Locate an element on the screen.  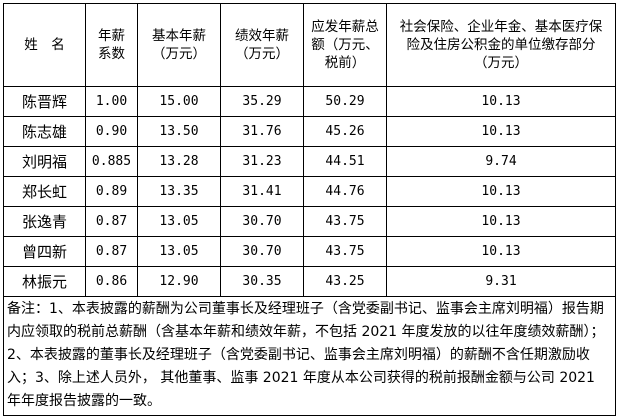
table-row: 曾四新 0.87 13.05 30.70 43.75 10.13 is located at coordinates (309, 251).